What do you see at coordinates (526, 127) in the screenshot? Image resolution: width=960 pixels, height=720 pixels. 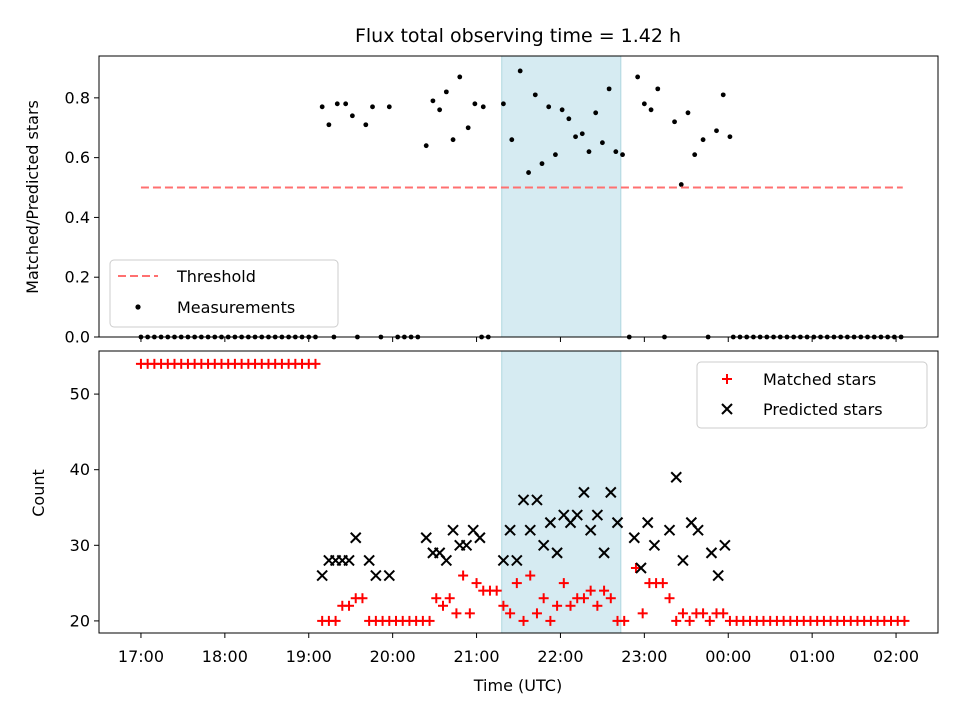 I see `top-measurement-points` at bounding box center [526, 127].